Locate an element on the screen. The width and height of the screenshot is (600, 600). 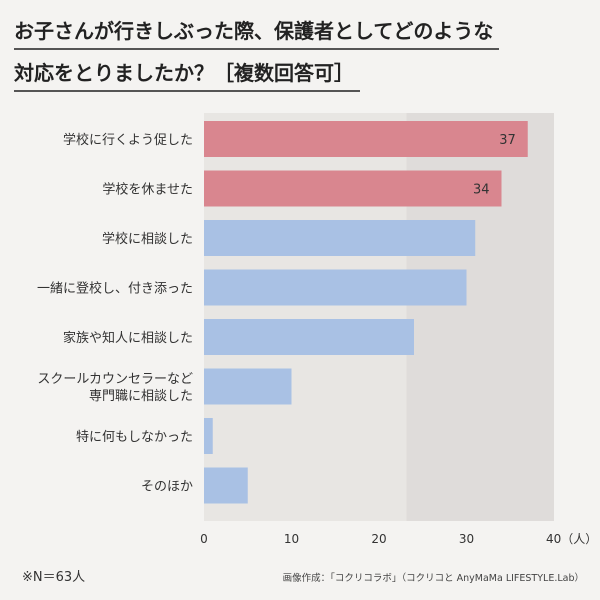
x-tick-label-0: 0 is located at coordinates (204, 539).